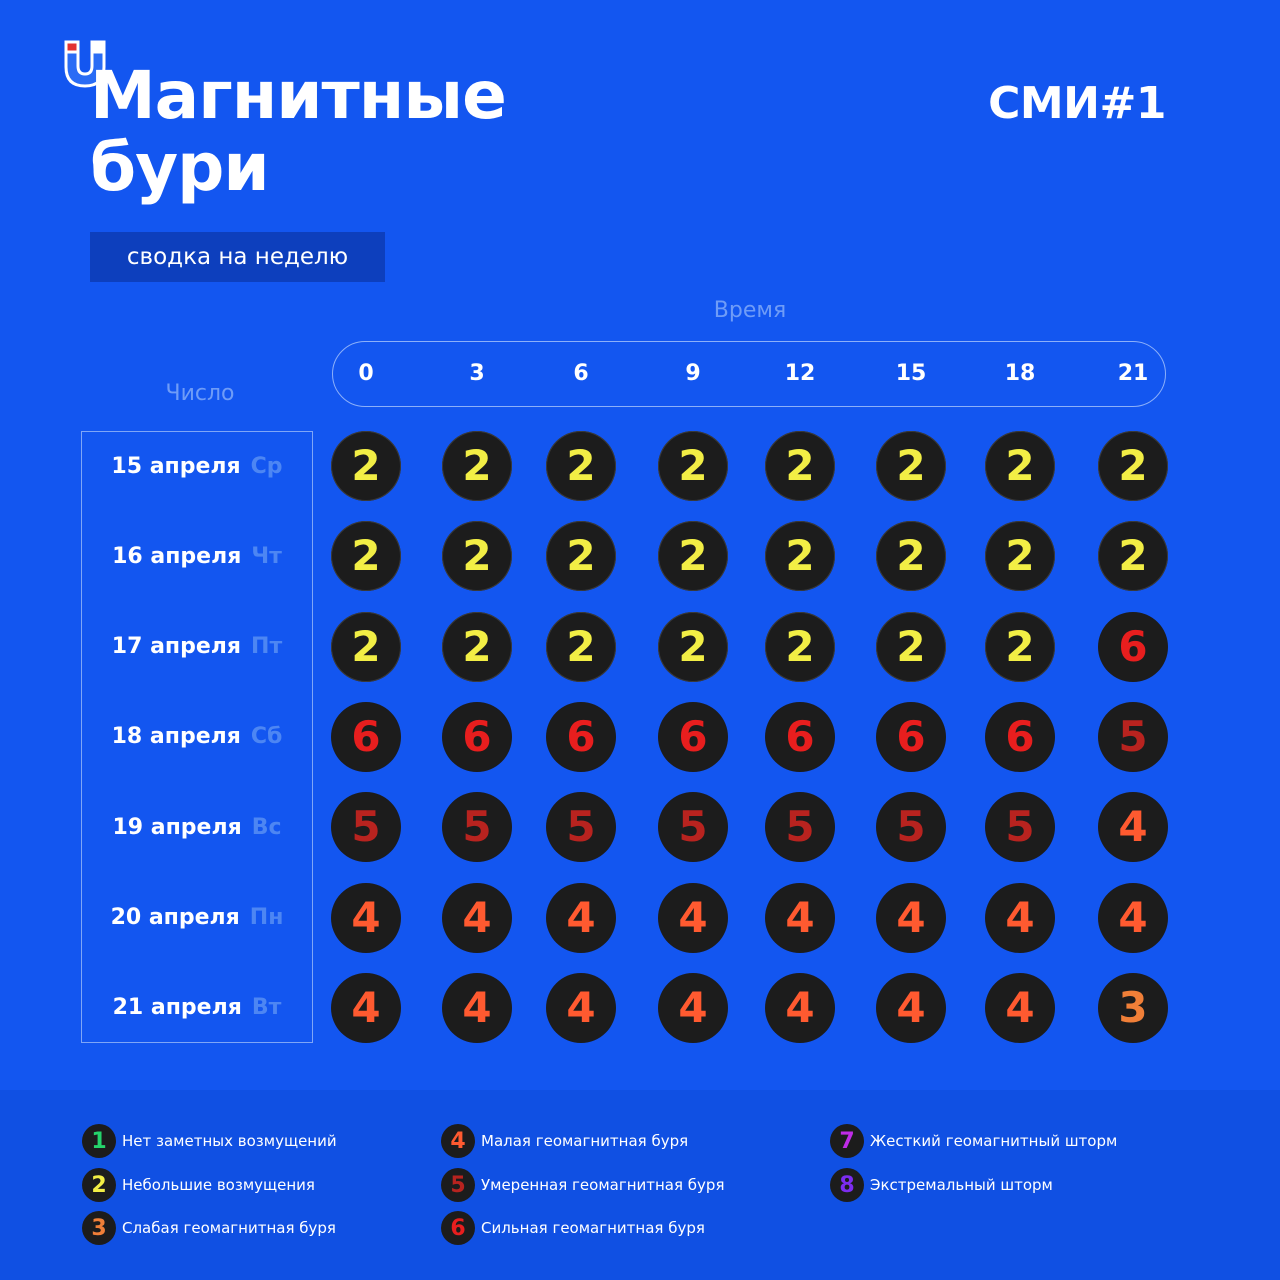  I want to click on date-row: 19 апреля Вс, so click(197, 827).